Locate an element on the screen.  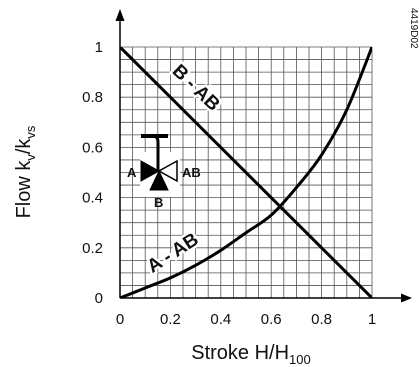
x-tick-label: 0.4 is located at coordinates (220, 319).